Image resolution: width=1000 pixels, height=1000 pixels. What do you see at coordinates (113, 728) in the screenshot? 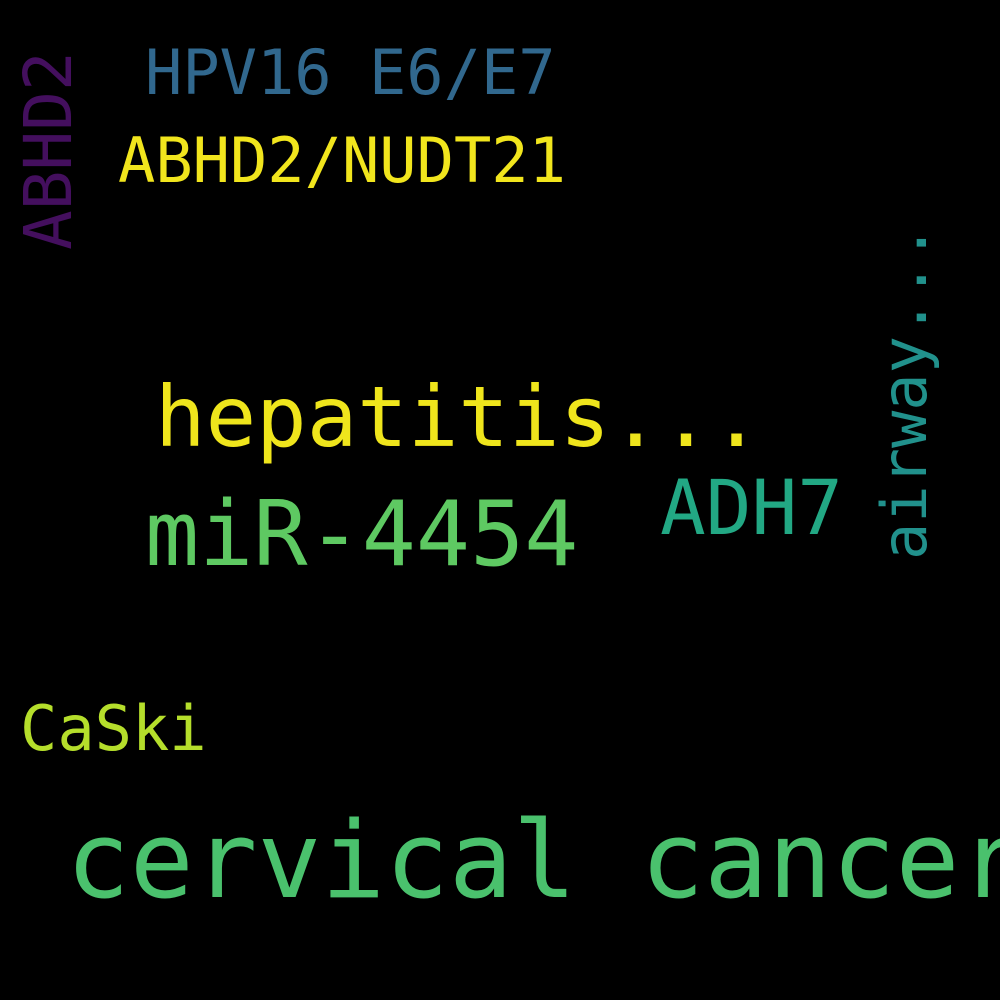
I see `word-caski: CaSki` at bounding box center [113, 728].